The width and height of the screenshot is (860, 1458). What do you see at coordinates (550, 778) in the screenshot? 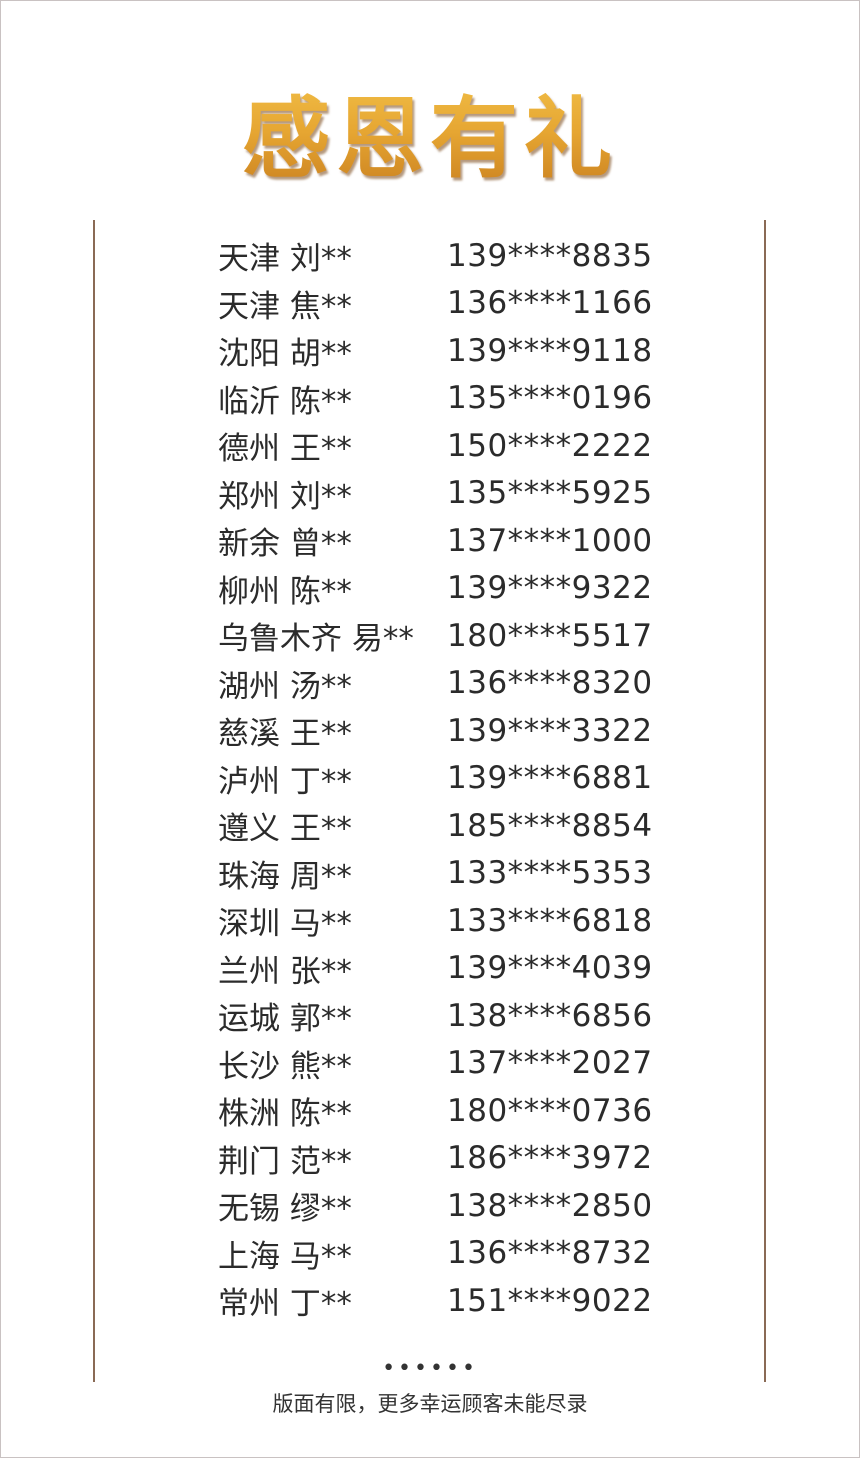
I see `winner-phone: 139****6881` at bounding box center [550, 778].